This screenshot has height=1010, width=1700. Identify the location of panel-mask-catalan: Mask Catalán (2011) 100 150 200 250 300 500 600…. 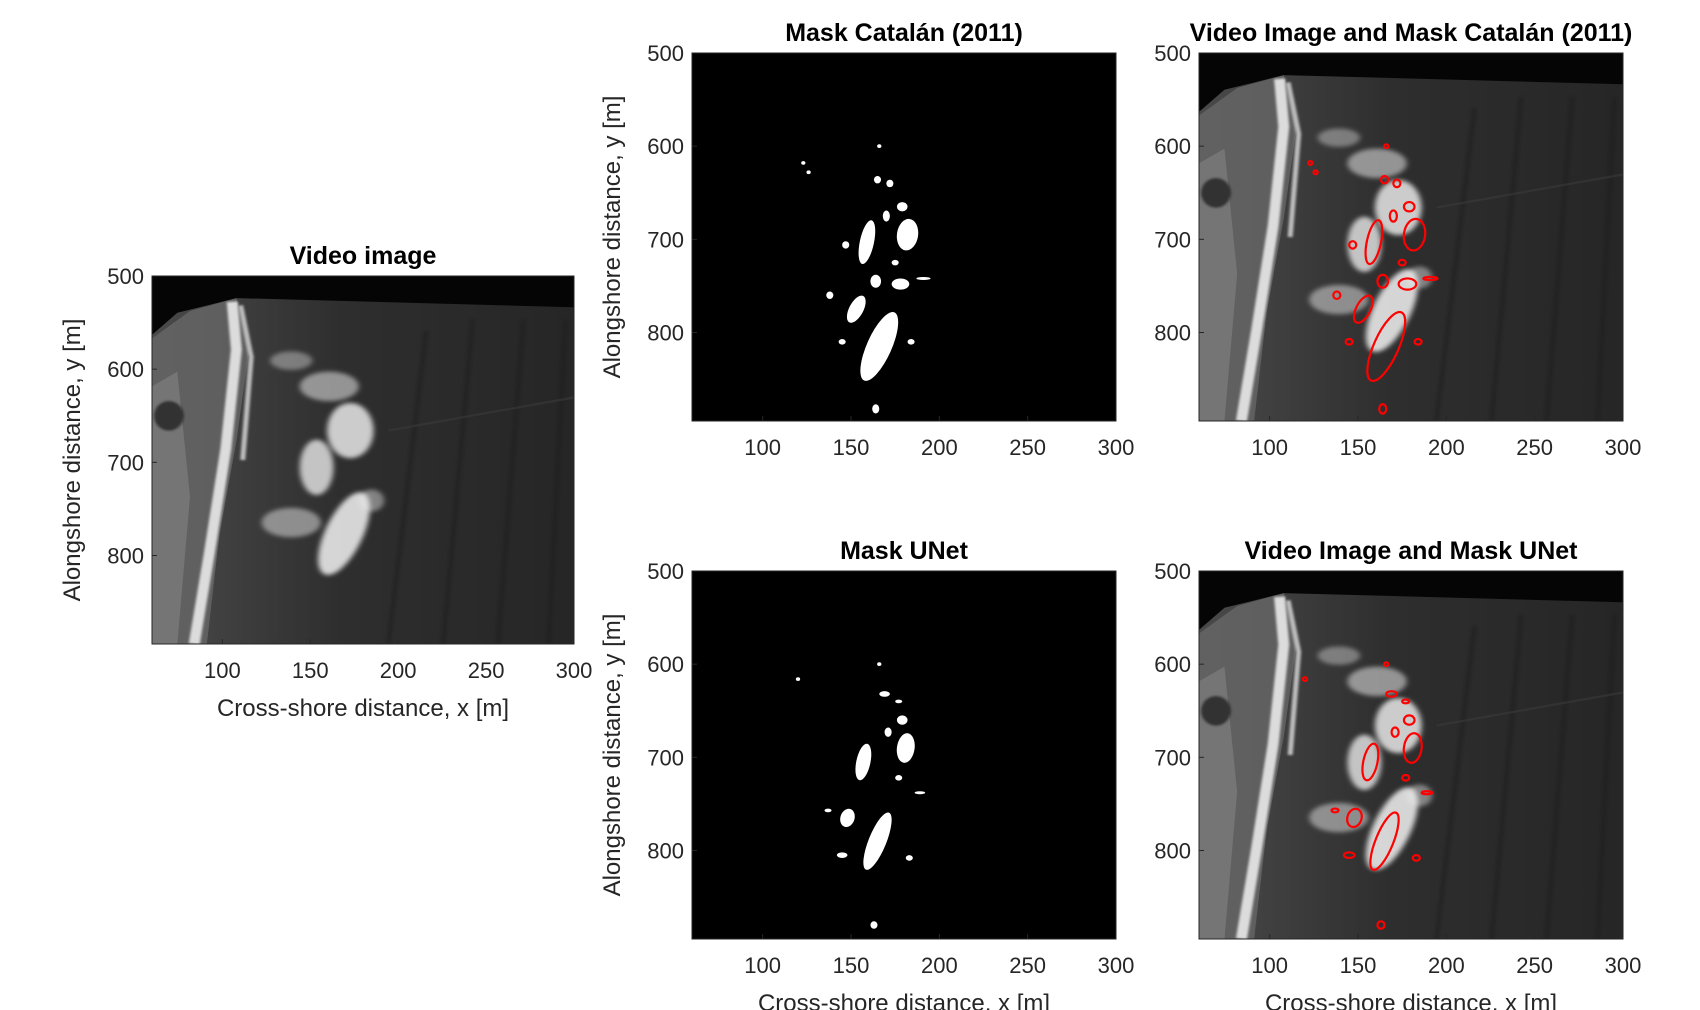
(866, 239).